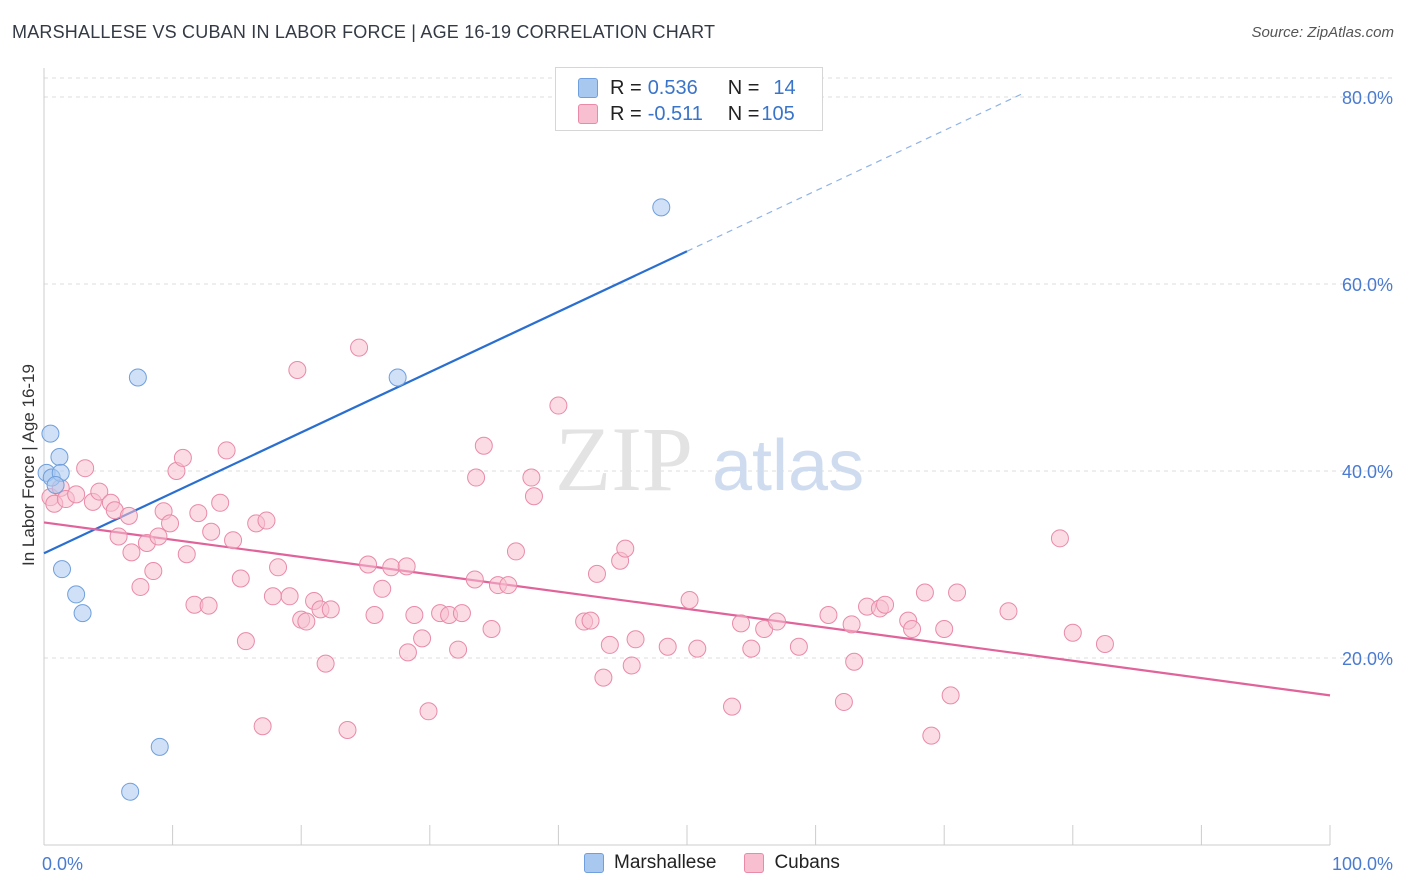  What do you see at coordinates (1367, 472) in the screenshot?
I see `y-tick-label: 40.0%` at bounding box center [1367, 472].